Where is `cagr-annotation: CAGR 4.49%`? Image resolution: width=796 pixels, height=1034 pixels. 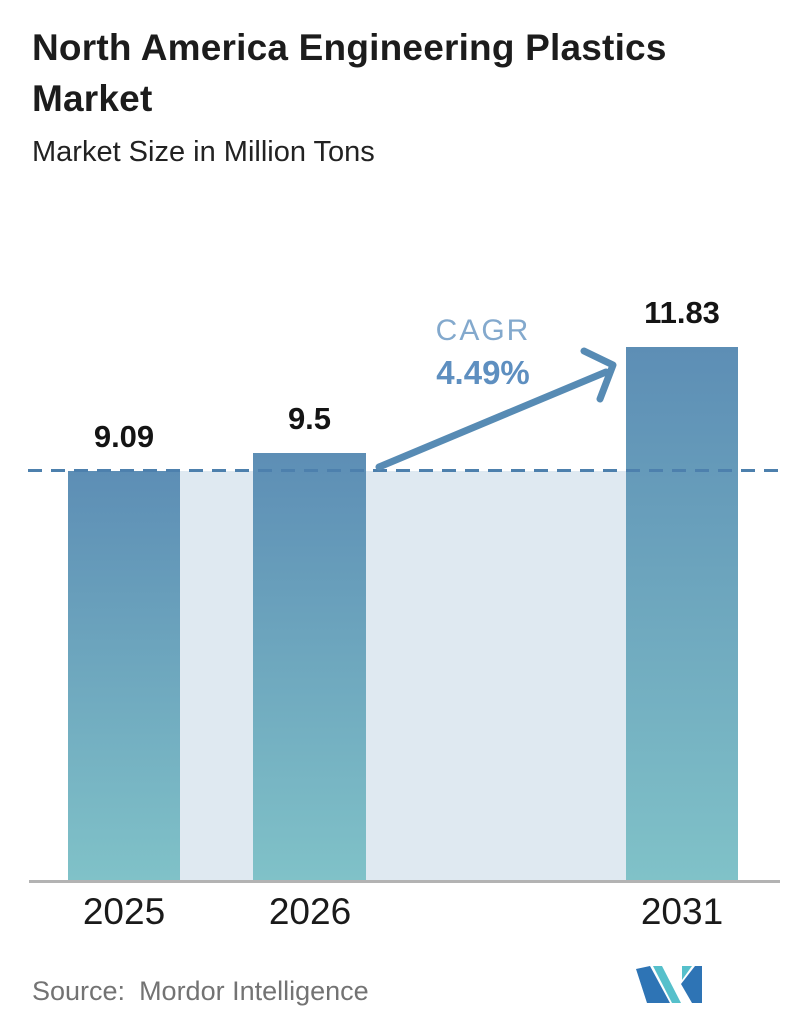 cagr-annotation: CAGR 4.49% is located at coordinates (483, 353).